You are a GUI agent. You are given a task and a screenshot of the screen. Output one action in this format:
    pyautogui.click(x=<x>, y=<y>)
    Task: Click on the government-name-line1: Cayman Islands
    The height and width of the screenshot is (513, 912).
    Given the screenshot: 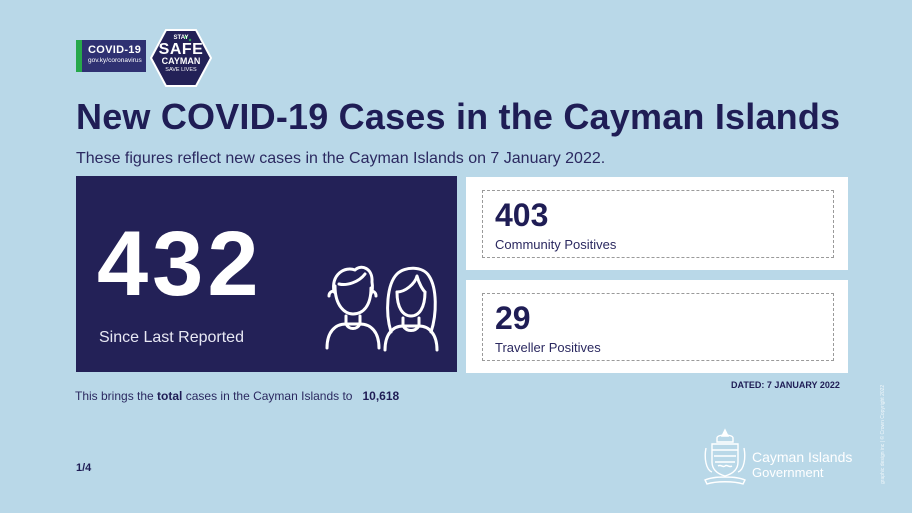 What is the action you would take?
    pyautogui.click(x=802, y=457)
    